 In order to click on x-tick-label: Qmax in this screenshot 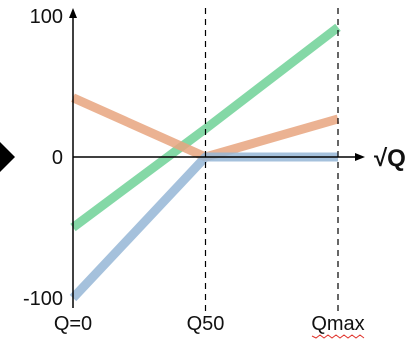, I will do `click(337, 324)`.